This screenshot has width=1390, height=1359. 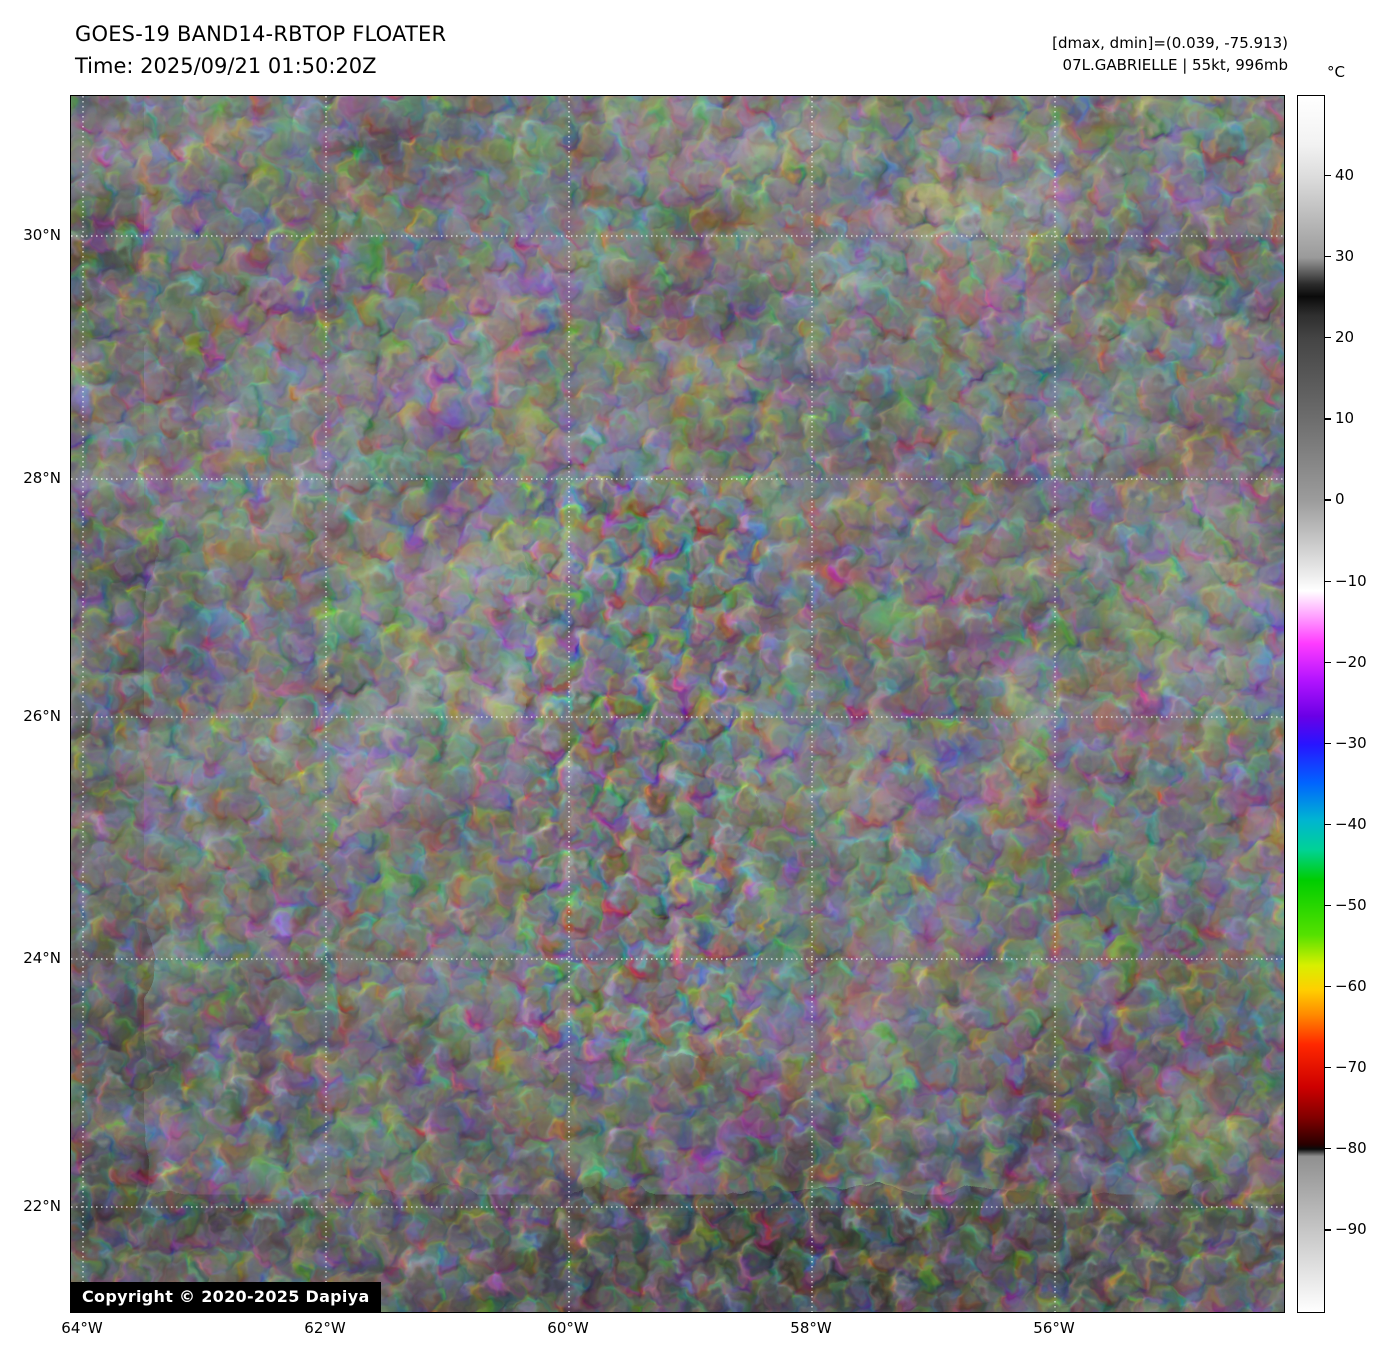 I want to click on colorbar-tick-label: −20, so click(x=1346, y=661).